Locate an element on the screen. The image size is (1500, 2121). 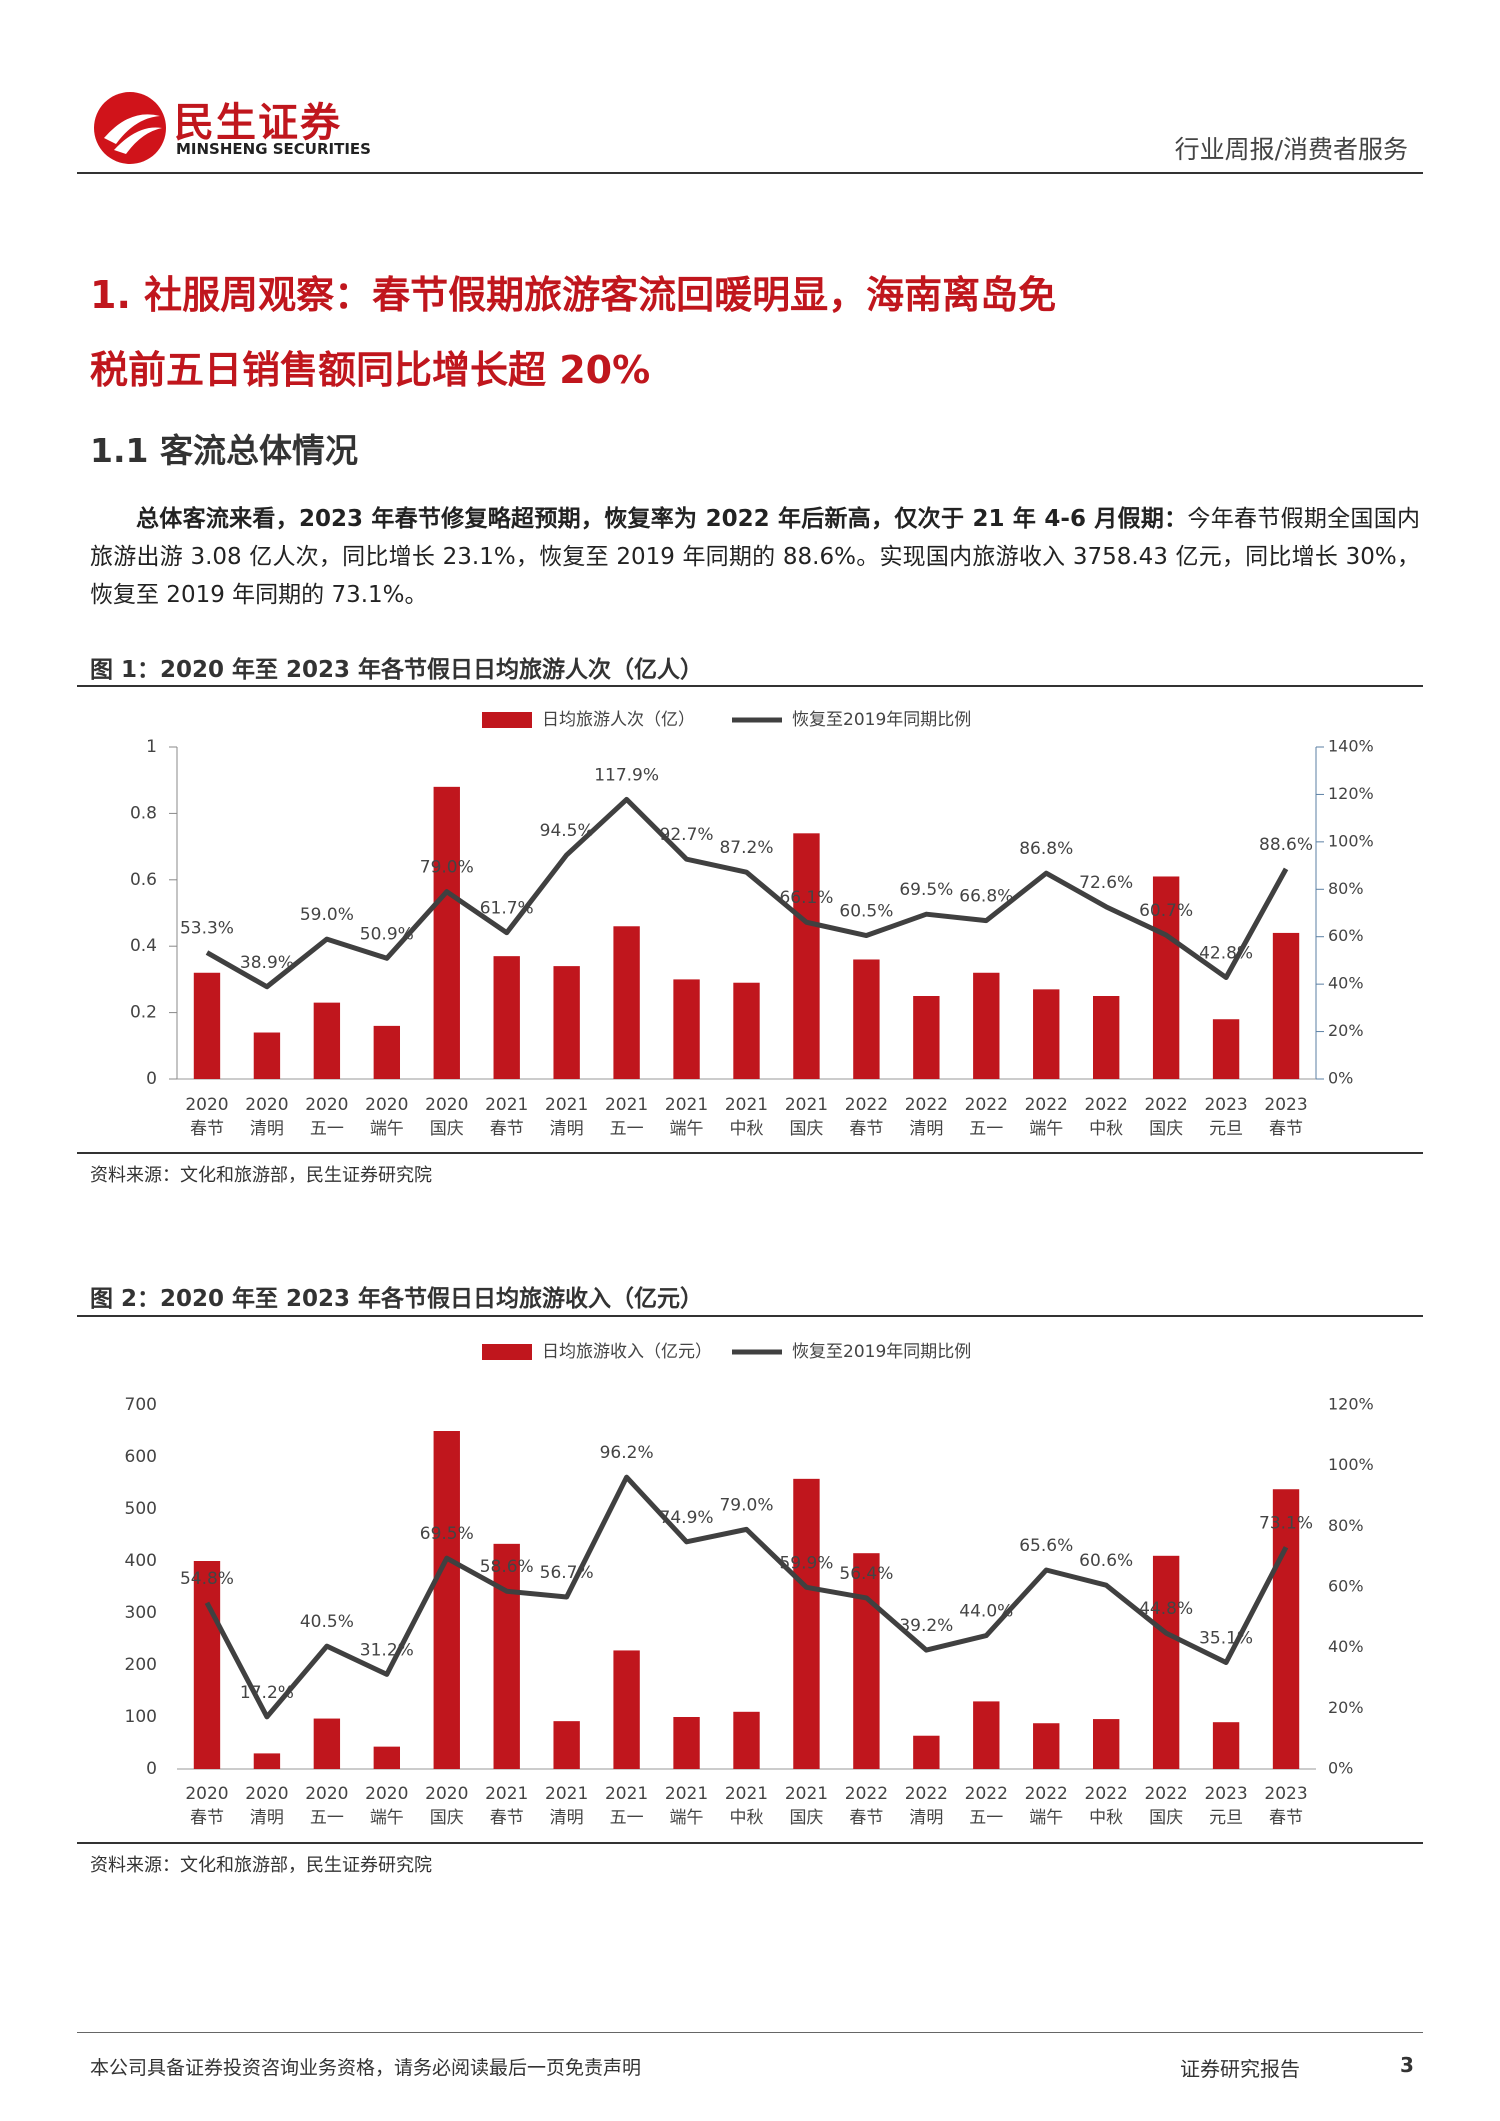
logo-en: MINSHENG SECURITIES is located at coordinates (273, 149).